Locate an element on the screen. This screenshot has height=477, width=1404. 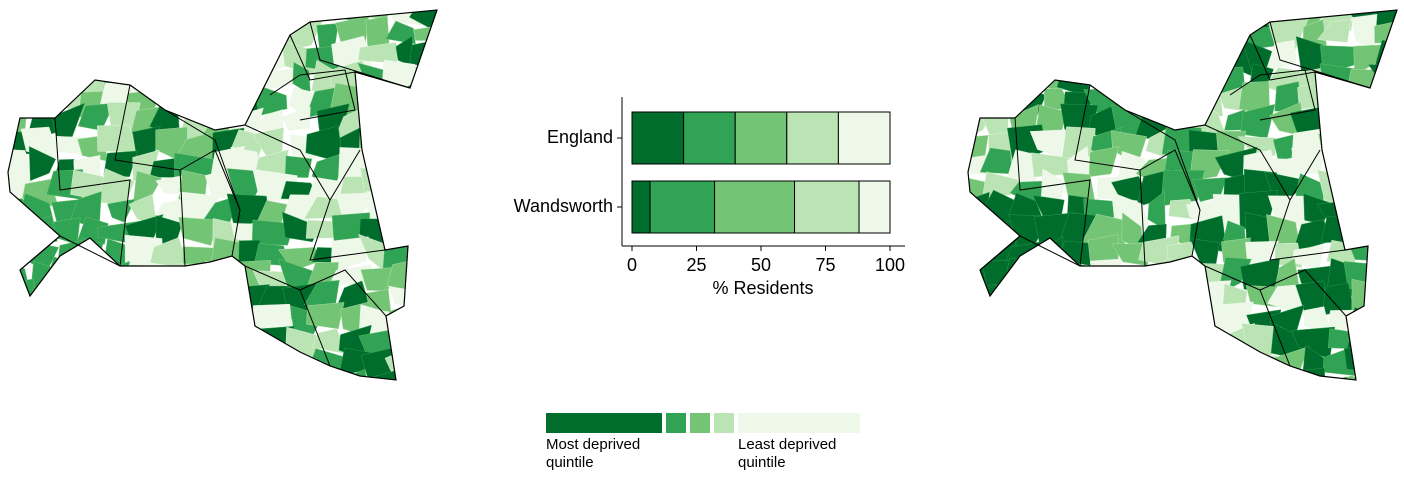
y-tick-label: England is located at coordinates (580, 137).